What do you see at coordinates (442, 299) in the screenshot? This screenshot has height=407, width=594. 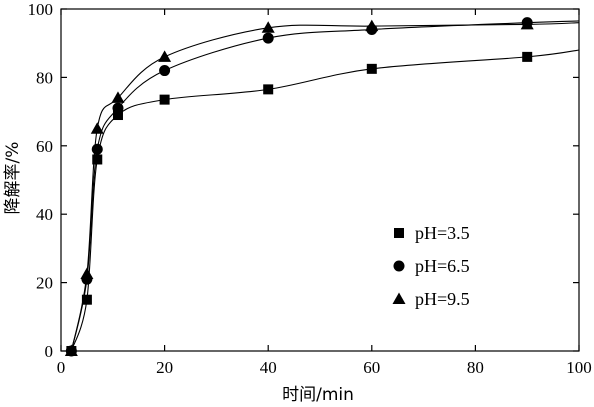 I see `legend-label-ph-9-5: pH=9.5` at bounding box center [442, 299].